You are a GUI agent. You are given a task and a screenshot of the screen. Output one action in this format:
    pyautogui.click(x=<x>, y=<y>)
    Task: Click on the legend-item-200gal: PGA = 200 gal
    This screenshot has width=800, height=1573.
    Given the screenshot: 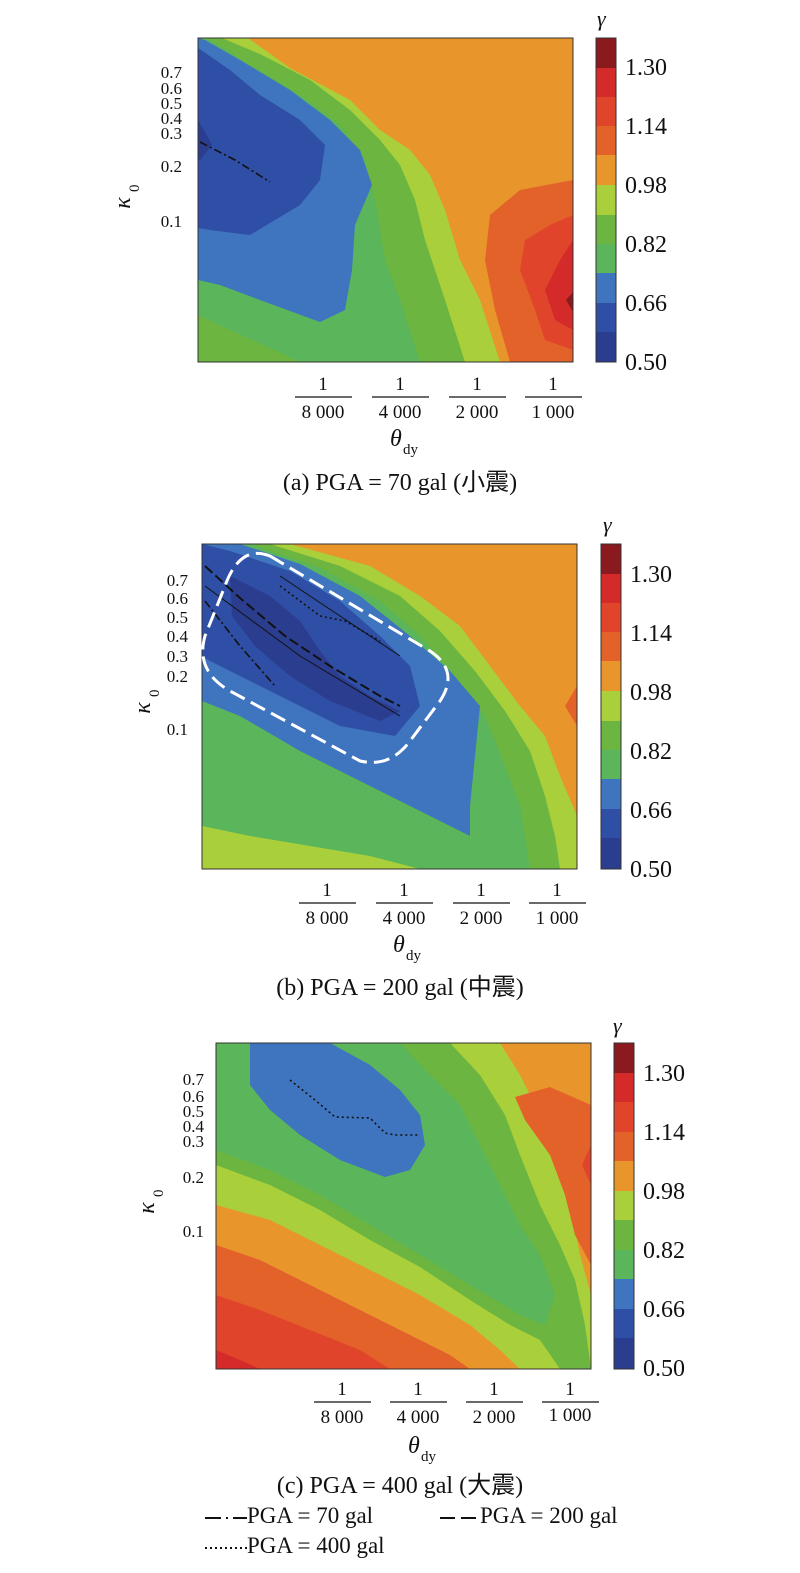 What is the action you would take?
    pyautogui.click(x=529, y=1516)
    